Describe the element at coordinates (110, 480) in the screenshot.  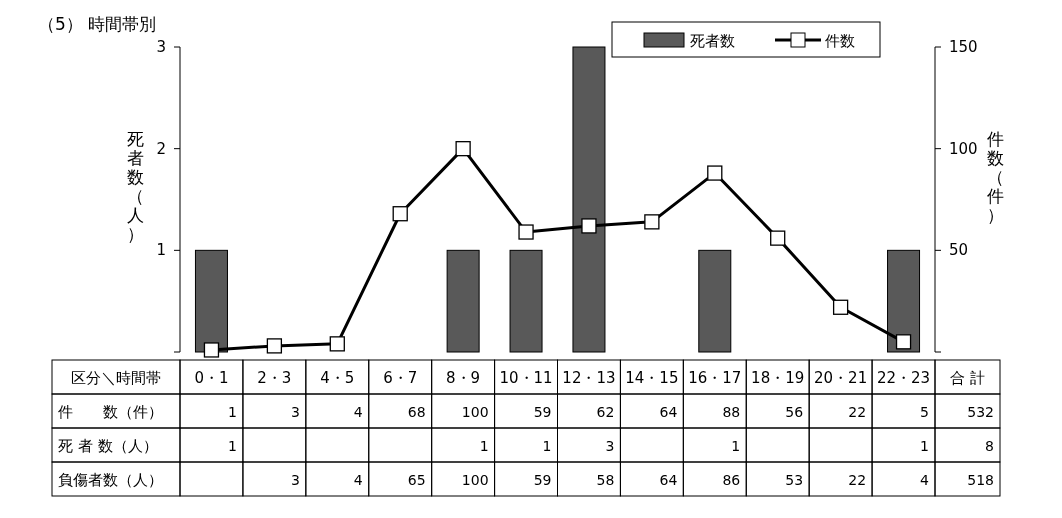
I see `text: 負傷者数（人）` at that location.